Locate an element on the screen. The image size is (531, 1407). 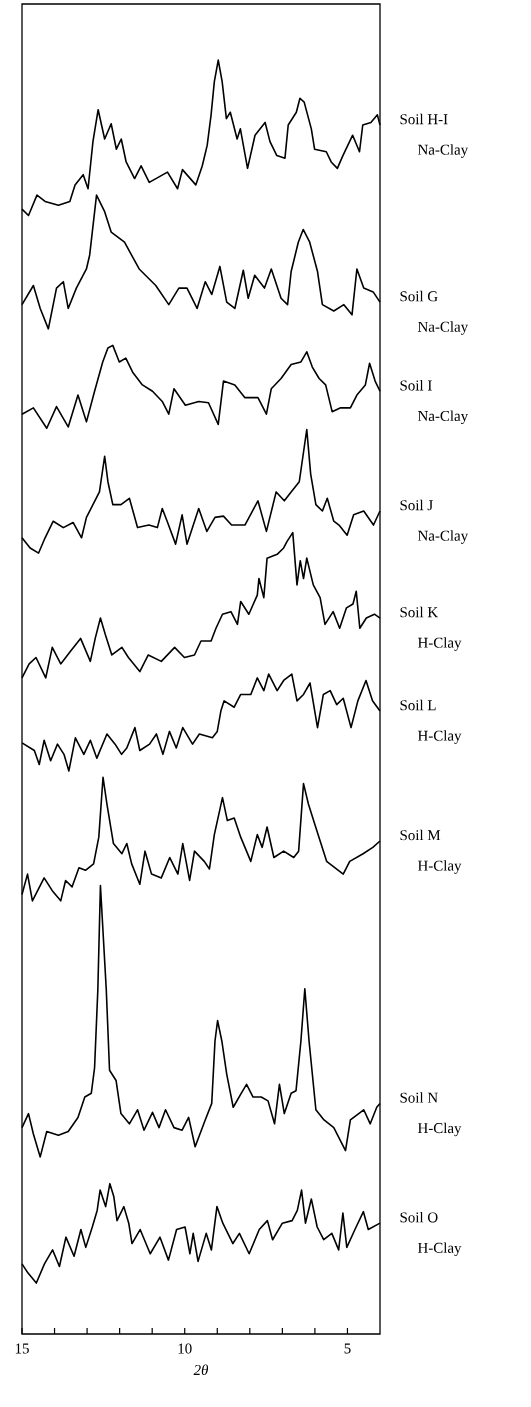
x-tick-label: 5 is located at coordinates (347, 1348).